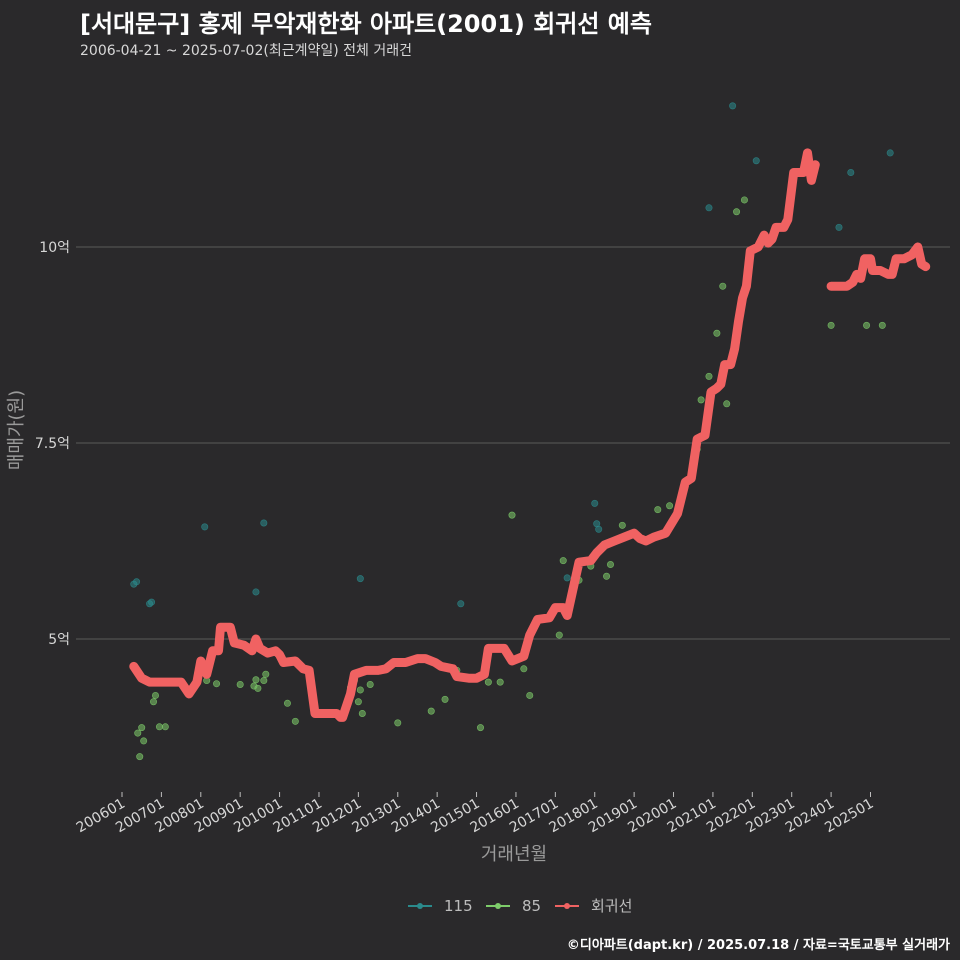 The height and width of the screenshot is (960, 960). I want to click on y-tick-label: 7.5억, so click(52, 444).